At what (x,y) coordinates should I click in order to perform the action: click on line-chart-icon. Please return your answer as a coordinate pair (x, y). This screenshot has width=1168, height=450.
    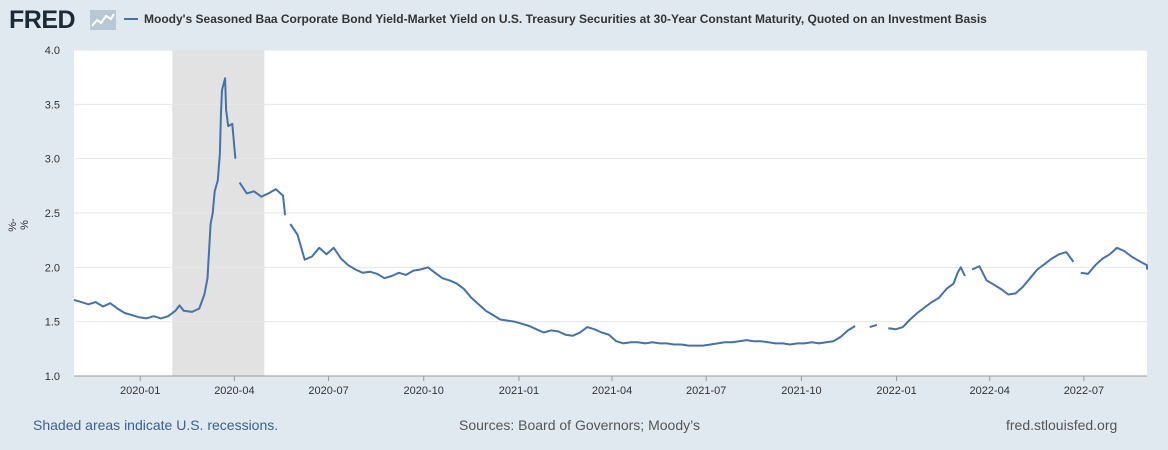
    Looking at the image, I should click on (103, 20).